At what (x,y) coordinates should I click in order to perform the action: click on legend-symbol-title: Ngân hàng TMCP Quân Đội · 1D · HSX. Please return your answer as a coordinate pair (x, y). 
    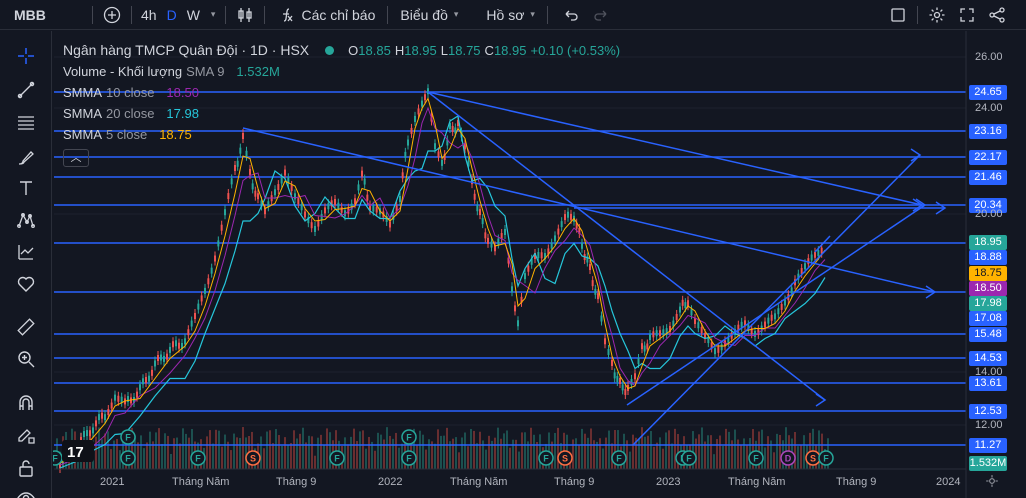
    Looking at the image, I should click on (186, 50).